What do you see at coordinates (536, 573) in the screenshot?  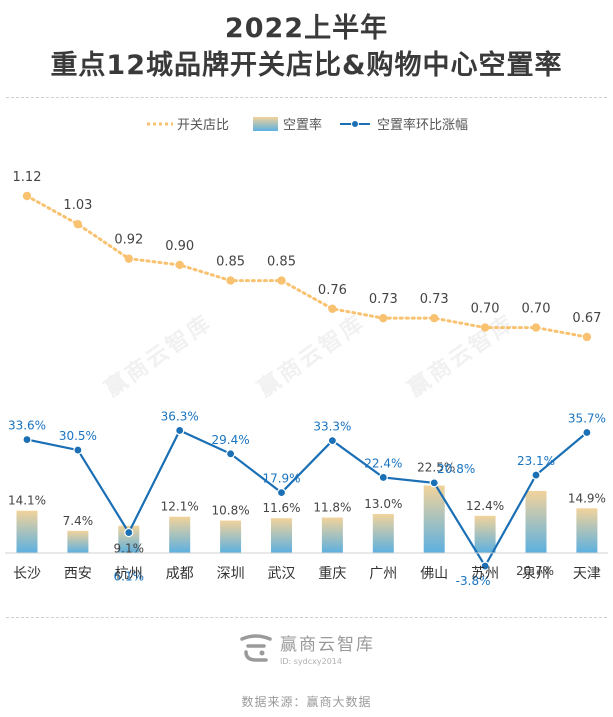 I see `x-tick-label: 泉州` at bounding box center [536, 573].